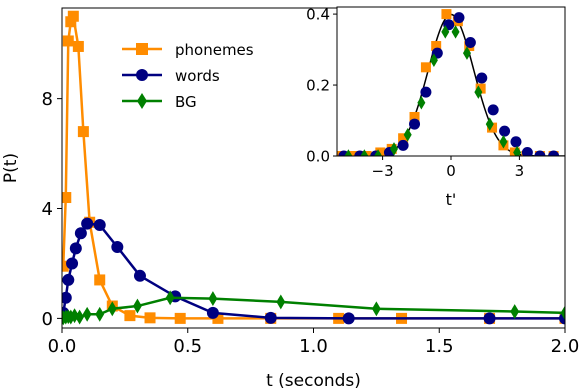 The height and width of the screenshot is (390, 582). What do you see at coordinates (47, 319) in the screenshot?
I see `y-tick-label: 0` at bounding box center [47, 319].